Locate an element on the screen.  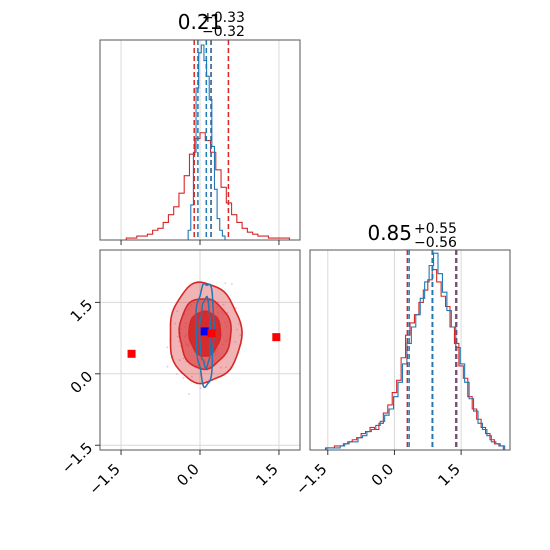
x-ticks is located at coordinates (200, 242).